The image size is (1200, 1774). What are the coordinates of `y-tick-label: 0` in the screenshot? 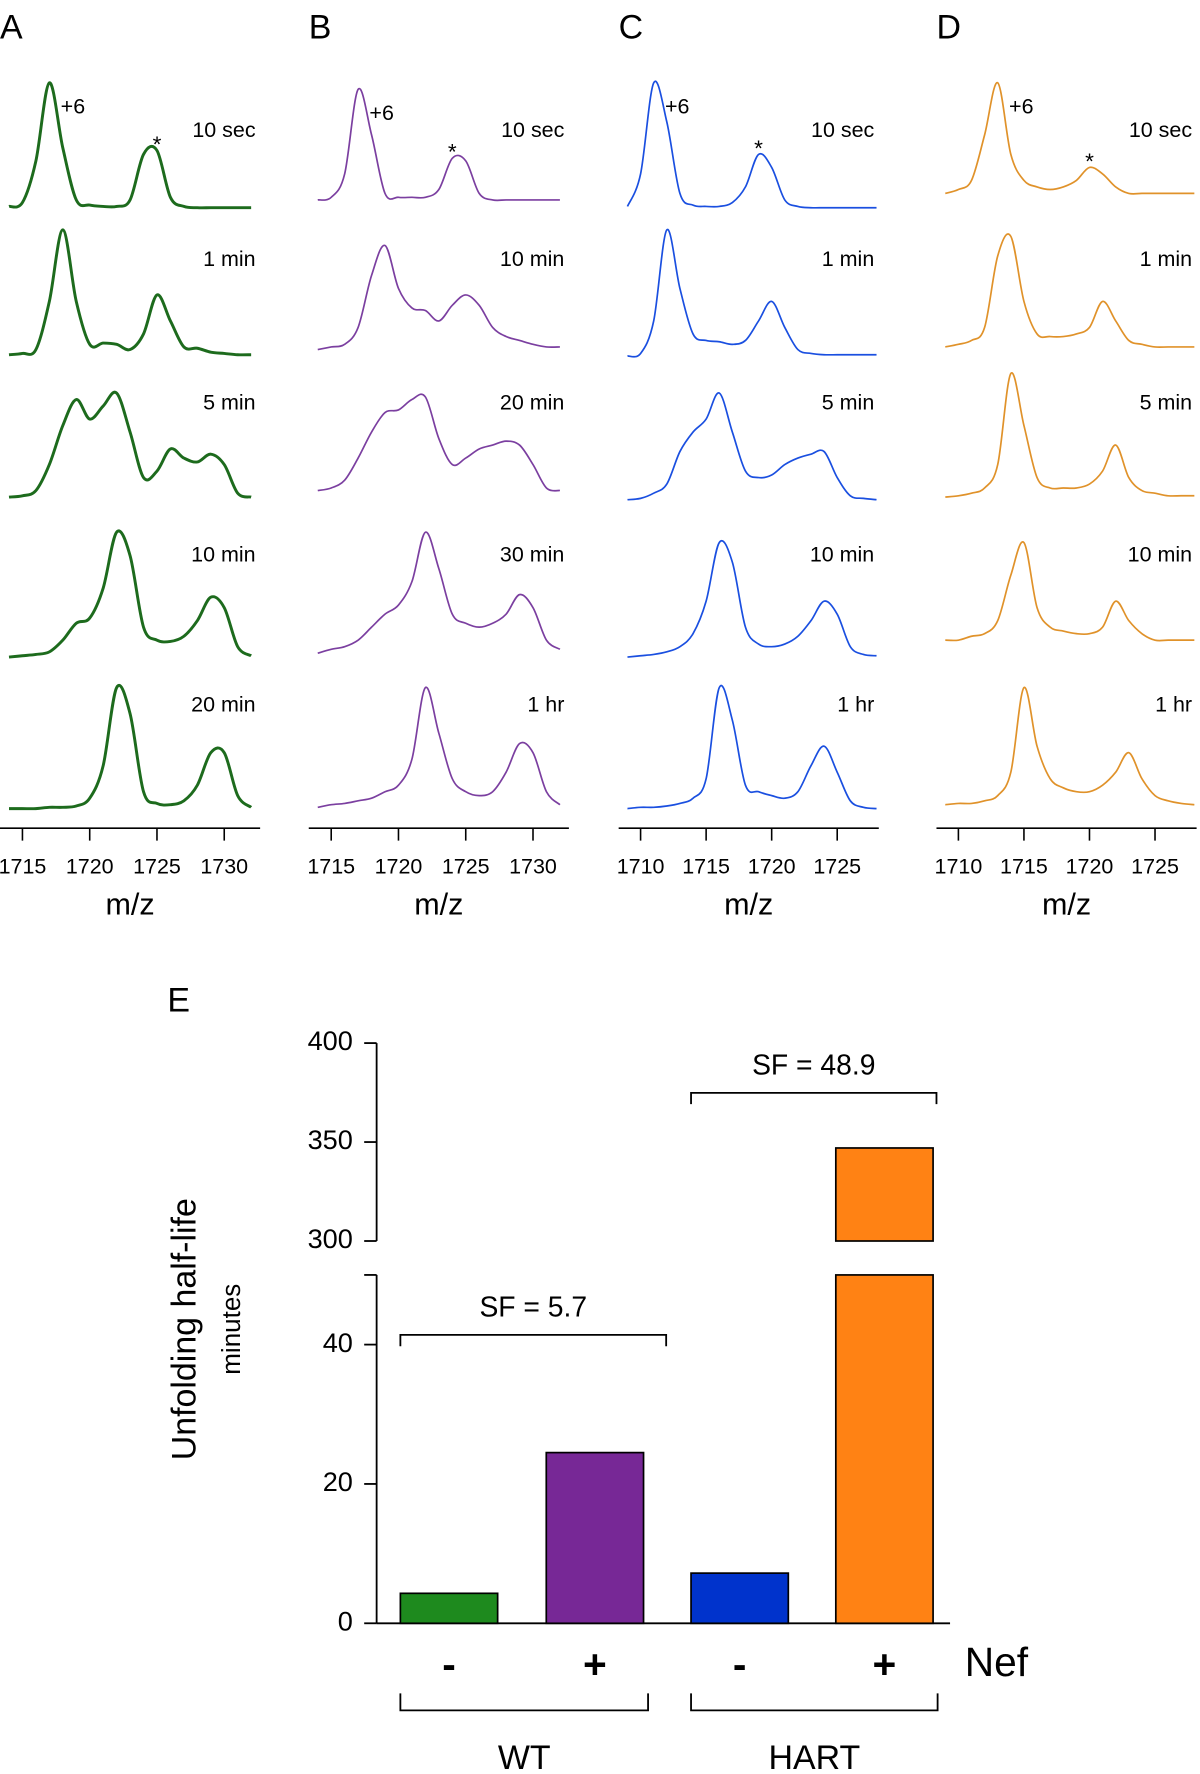 It's located at (345, 1620).